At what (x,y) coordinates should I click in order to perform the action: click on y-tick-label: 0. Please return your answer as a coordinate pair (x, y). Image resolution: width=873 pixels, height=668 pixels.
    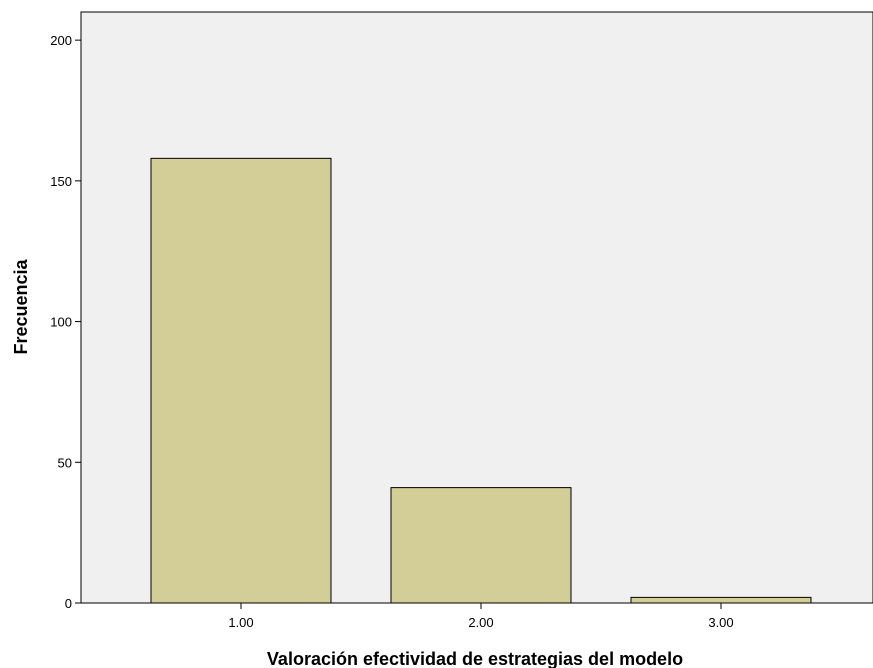
    Looking at the image, I should click on (68, 603).